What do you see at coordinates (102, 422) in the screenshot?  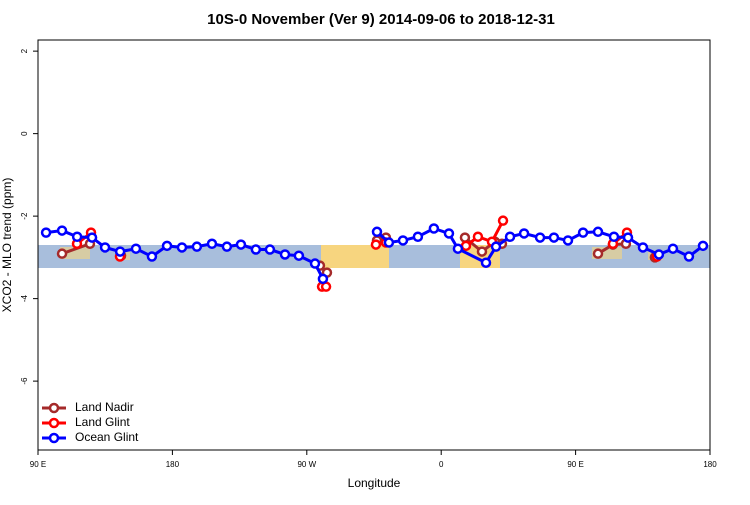 I see `legend-label: Land Glint` at bounding box center [102, 422].